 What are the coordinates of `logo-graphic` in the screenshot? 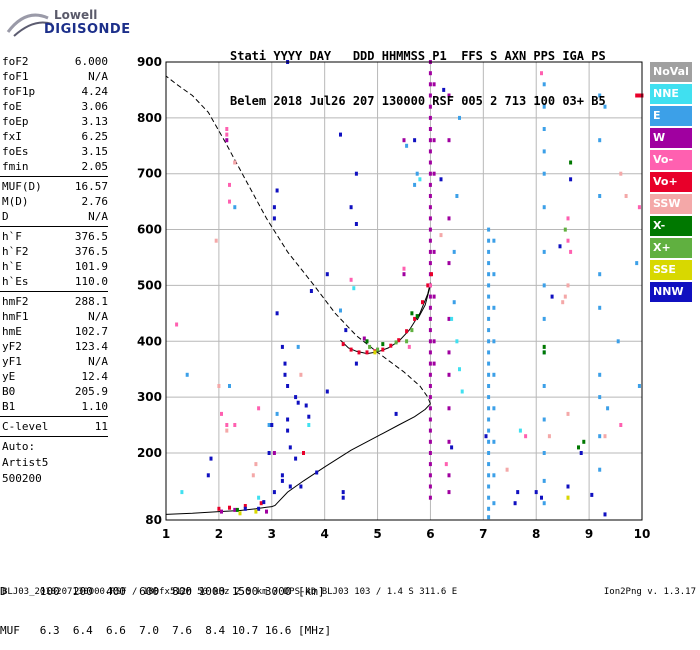 It's located at (29, 25).